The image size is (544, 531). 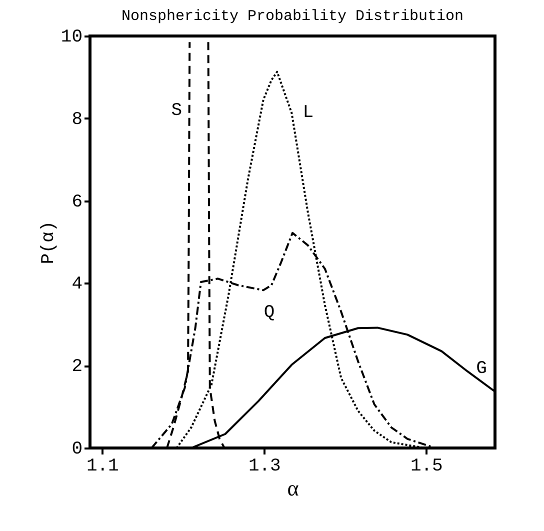 What do you see at coordinates (264, 466) in the screenshot?
I see `x-tick-label: 1.3` at bounding box center [264, 466].